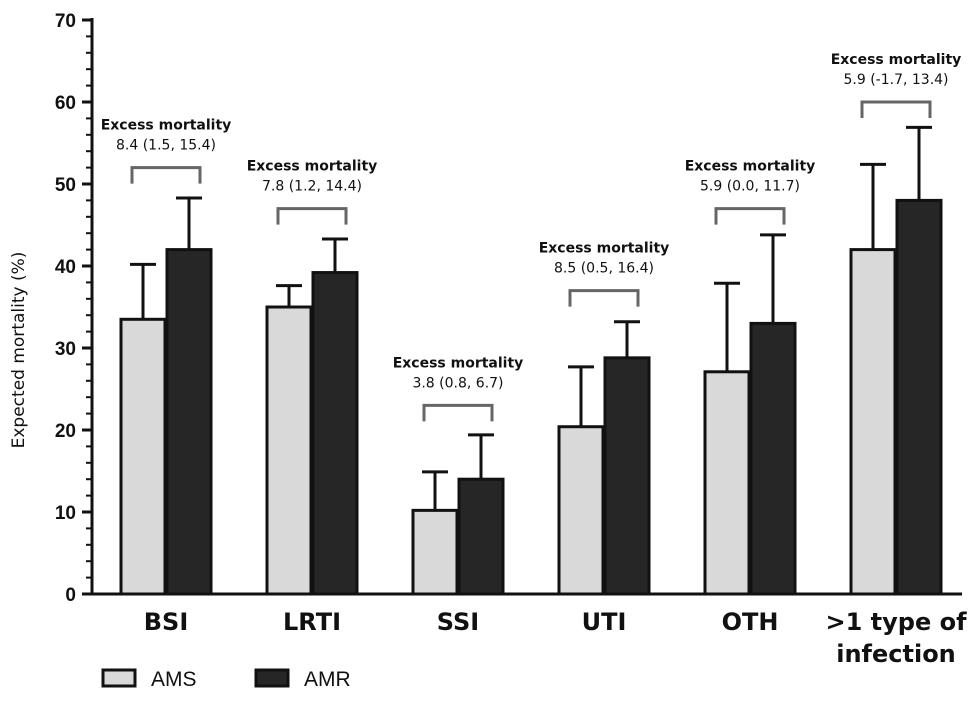  What do you see at coordinates (327, 679) in the screenshot?
I see `legend-label-amr: AMR` at bounding box center [327, 679].